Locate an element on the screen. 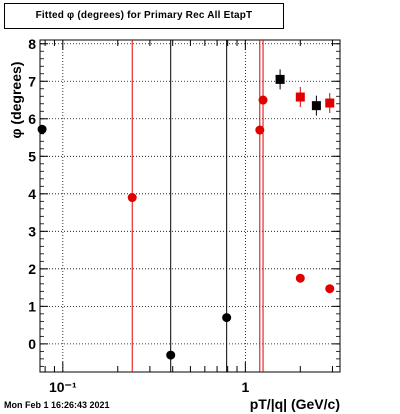 The width and height of the screenshot is (400, 414). y-tick-label: 8 is located at coordinates (32, 44).